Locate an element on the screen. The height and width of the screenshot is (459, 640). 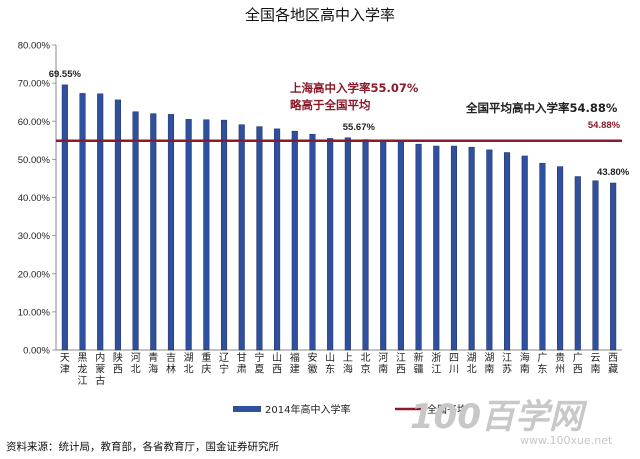
x-tick-label: 重庆 is located at coordinates (206, 363).